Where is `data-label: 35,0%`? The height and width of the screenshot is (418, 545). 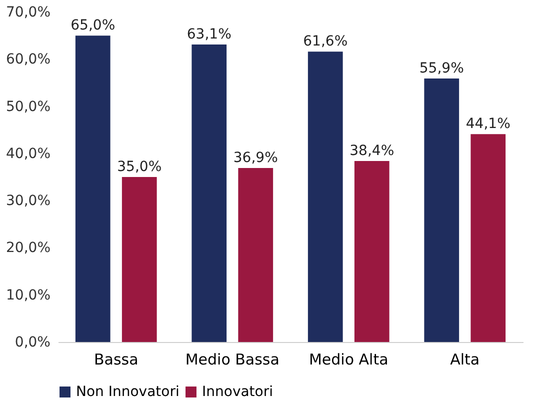 data-label: 35,0% is located at coordinates (139, 167).